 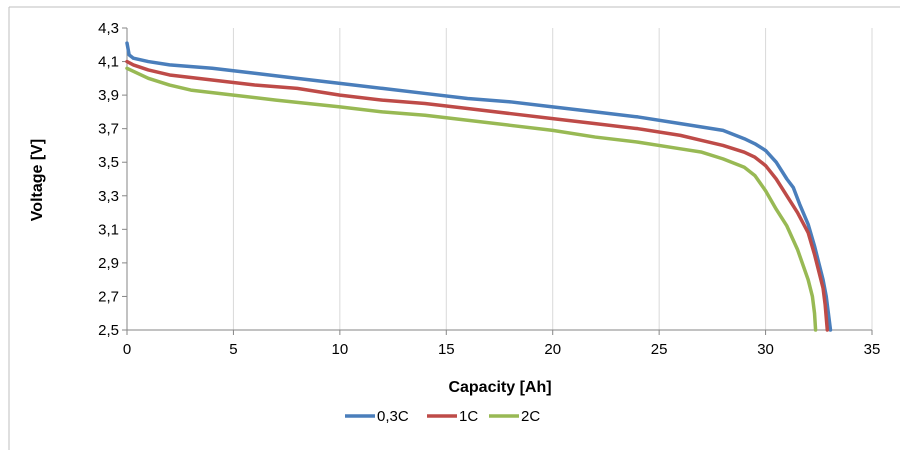 What do you see at coordinates (442, 416) in the screenshot?
I see `legend: 0,3C 1C 2C` at bounding box center [442, 416].